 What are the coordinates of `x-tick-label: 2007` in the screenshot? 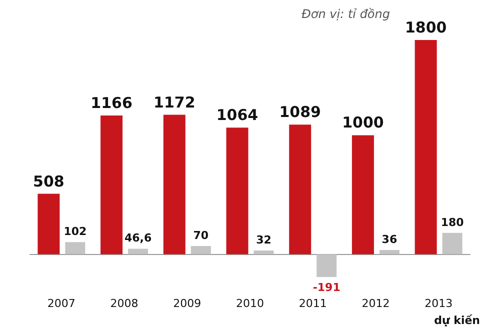 It's located at (61, 303).